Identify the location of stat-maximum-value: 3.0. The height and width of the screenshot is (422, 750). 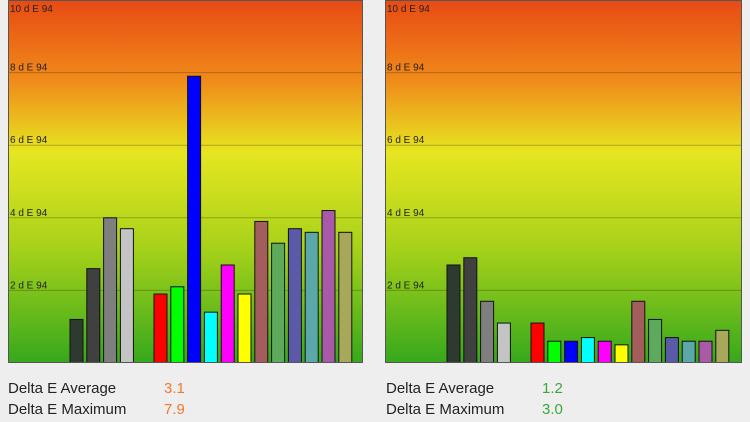
(552, 409).